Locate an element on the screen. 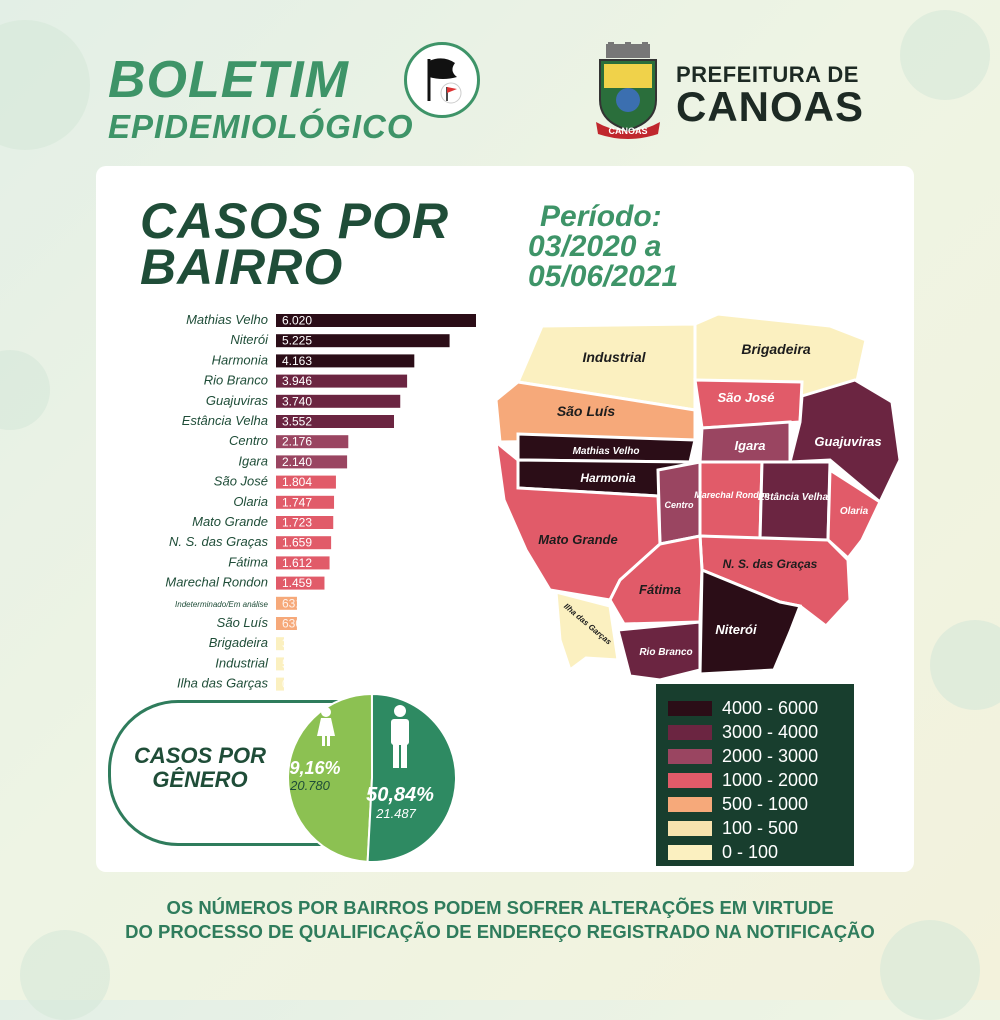 The image size is (1000, 1020). map-region-label: Estância Velha is located at coordinates (793, 497).